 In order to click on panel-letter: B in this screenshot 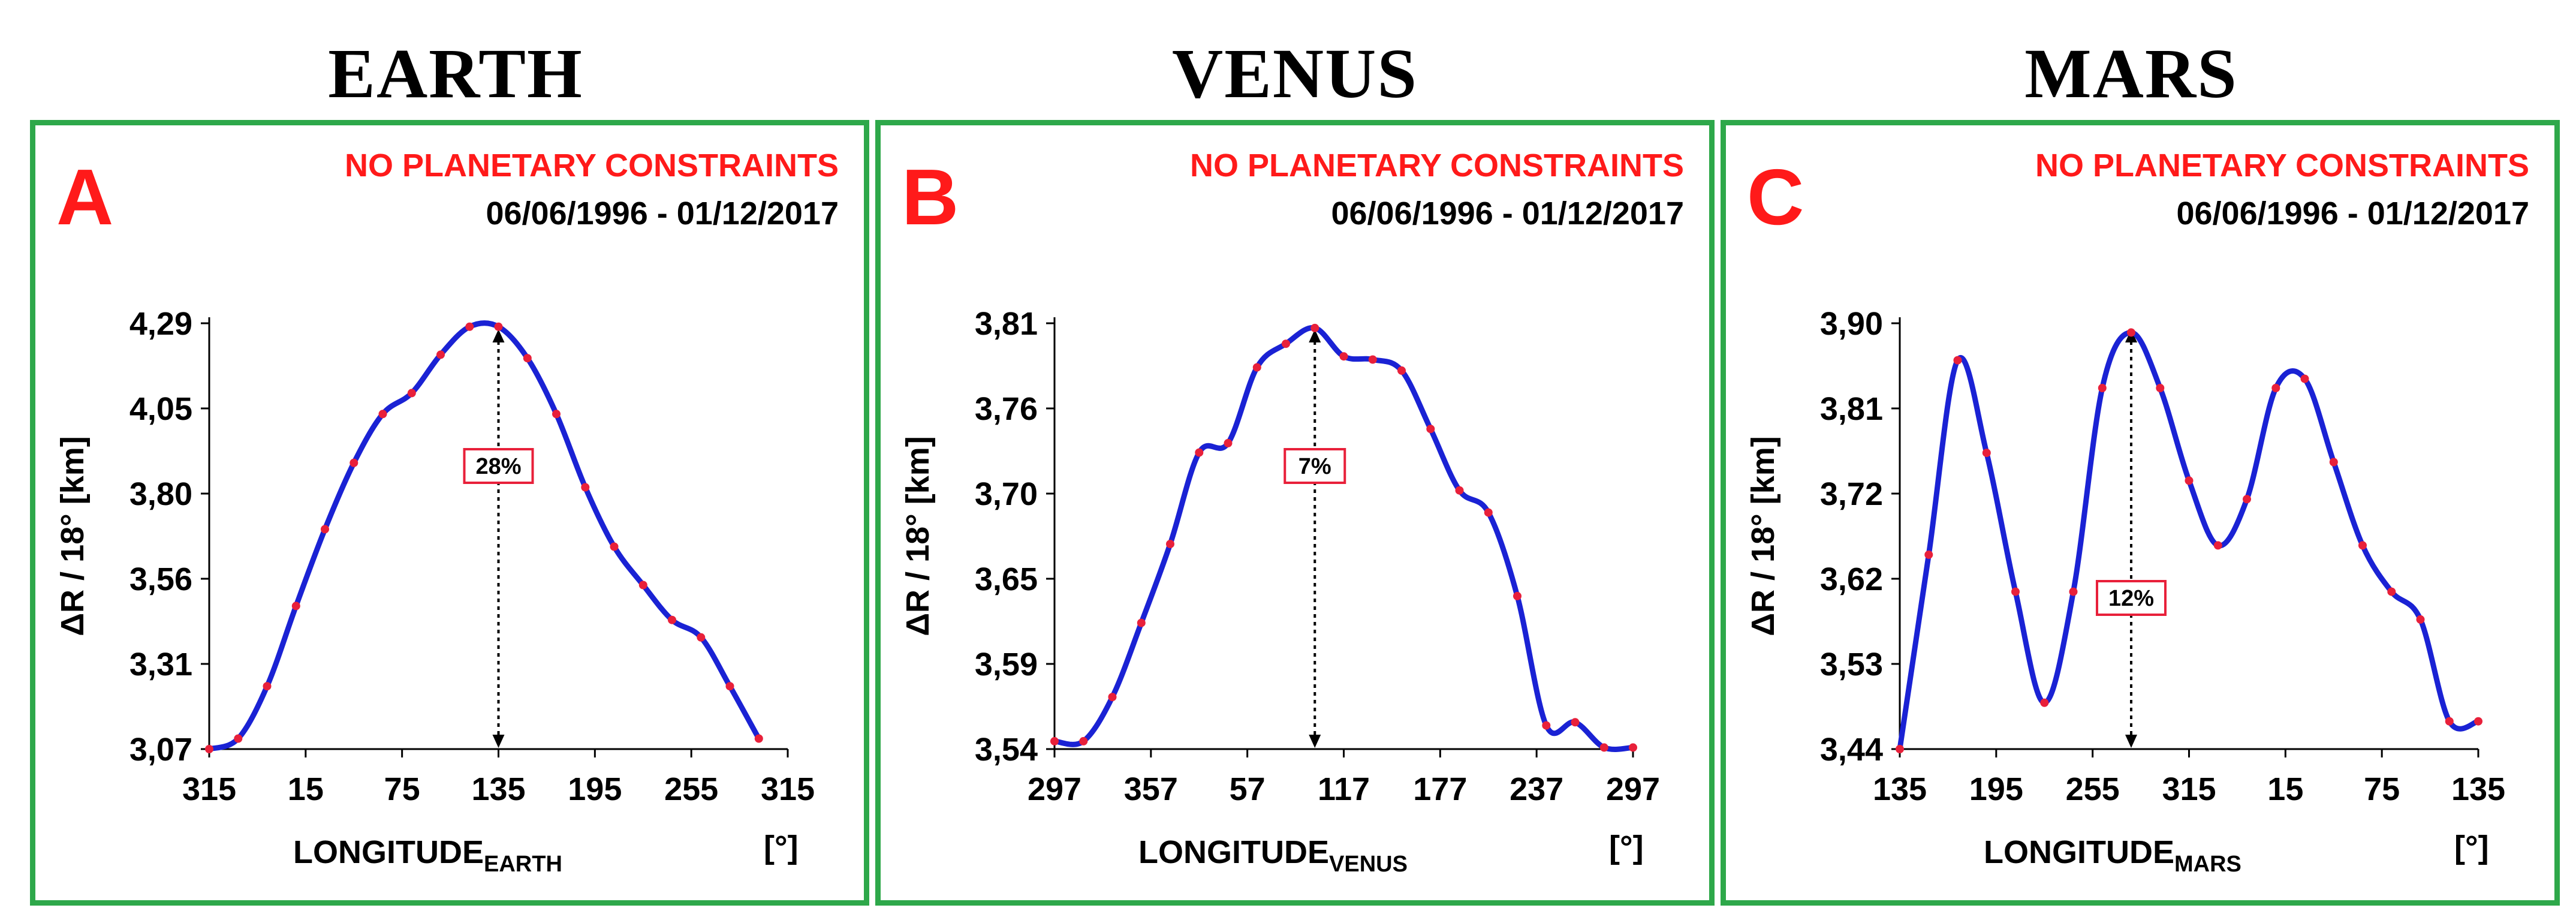, I will do `click(930, 197)`.